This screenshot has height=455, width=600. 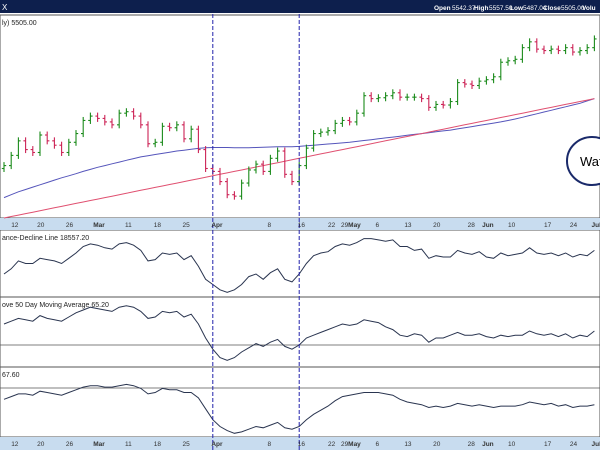 What do you see at coordinates (590, 161) in the screenshot?
I see `watermark-text: Wat` at bounding box center [590, 161].